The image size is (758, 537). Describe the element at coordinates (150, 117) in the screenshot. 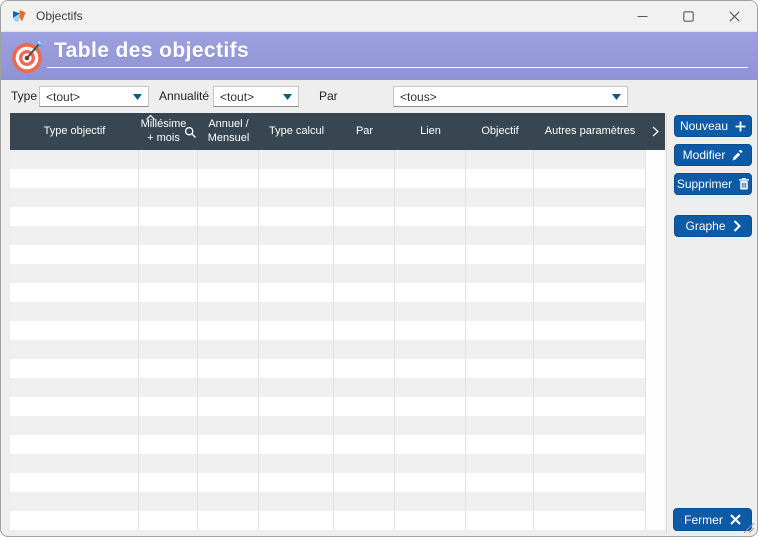

I see `sort-ascending-icon` at that location.